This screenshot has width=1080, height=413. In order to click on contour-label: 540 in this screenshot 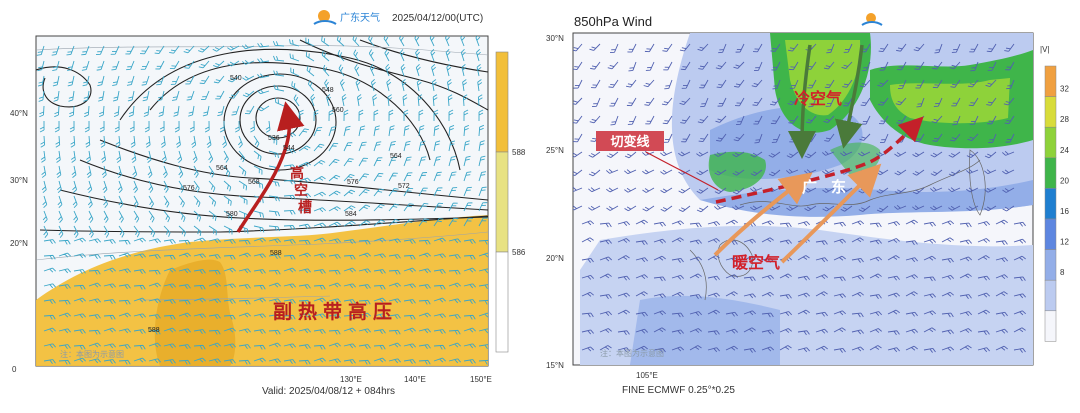, I will do `click(236, 78)`.